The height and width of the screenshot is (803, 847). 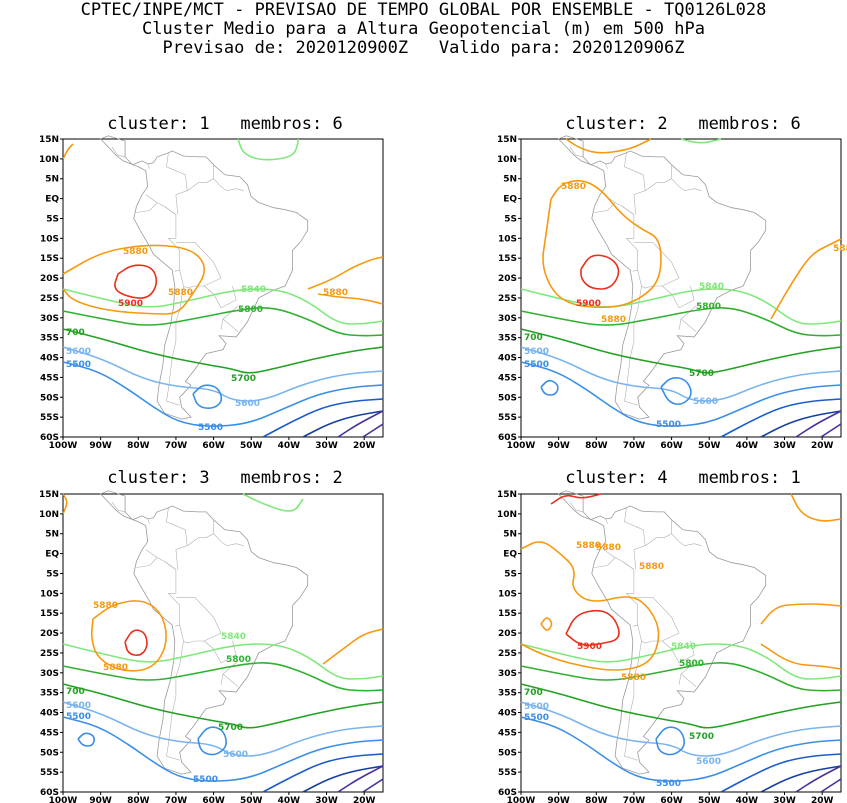 What do you see at coordinates (49, 140) in the screenshot?
I see `lat-label: 15N` at bounding box center [49, 140].